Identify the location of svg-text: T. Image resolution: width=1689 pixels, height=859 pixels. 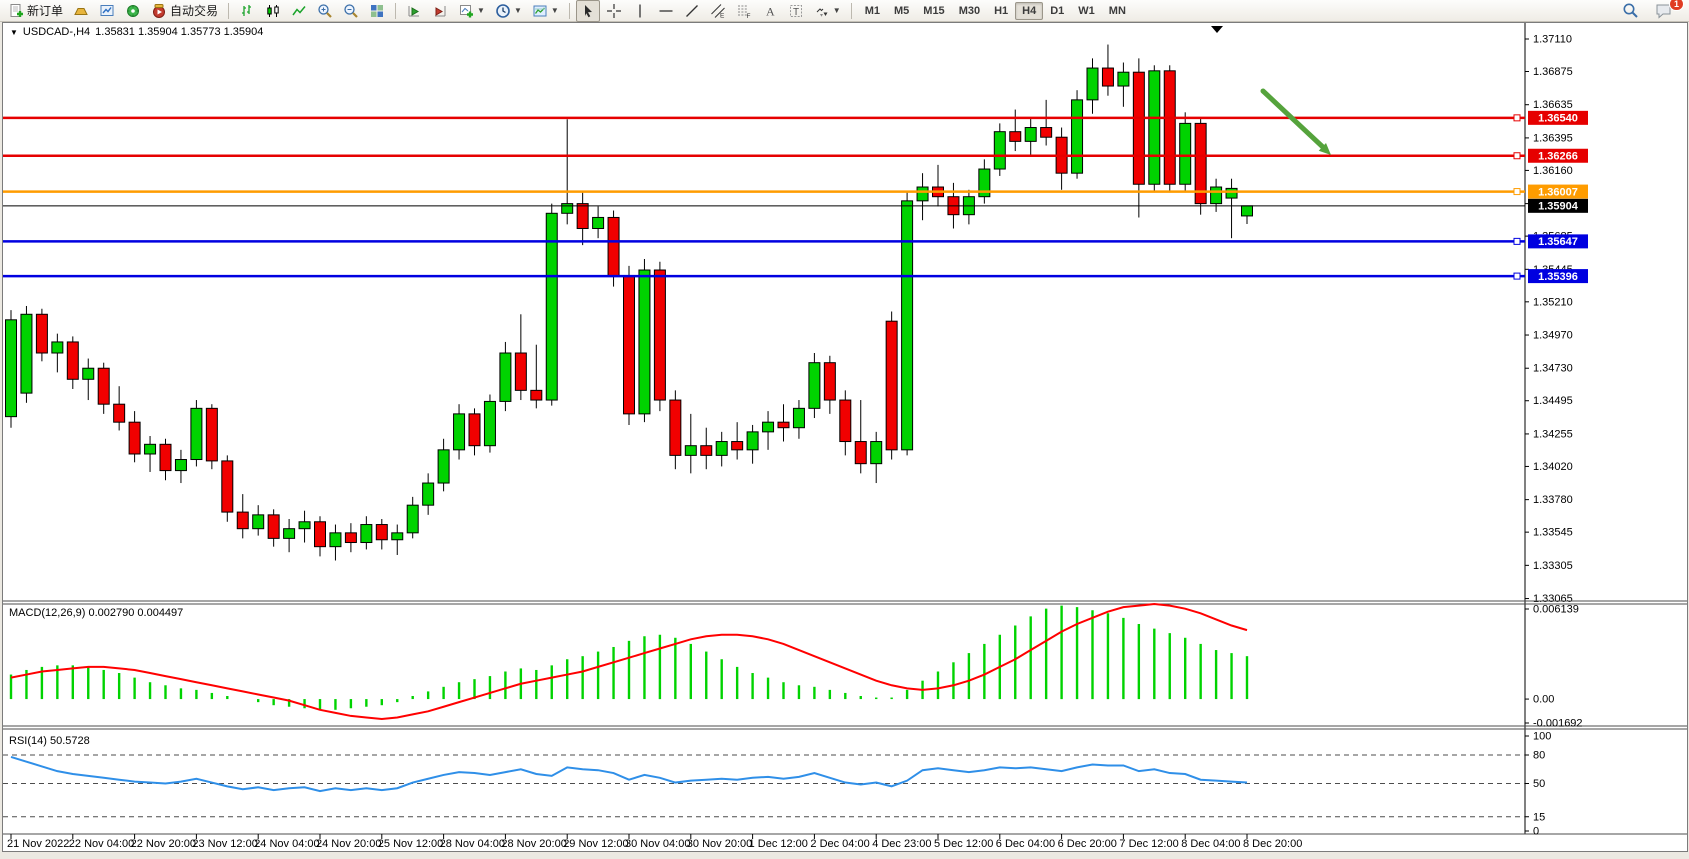
(796, 12).